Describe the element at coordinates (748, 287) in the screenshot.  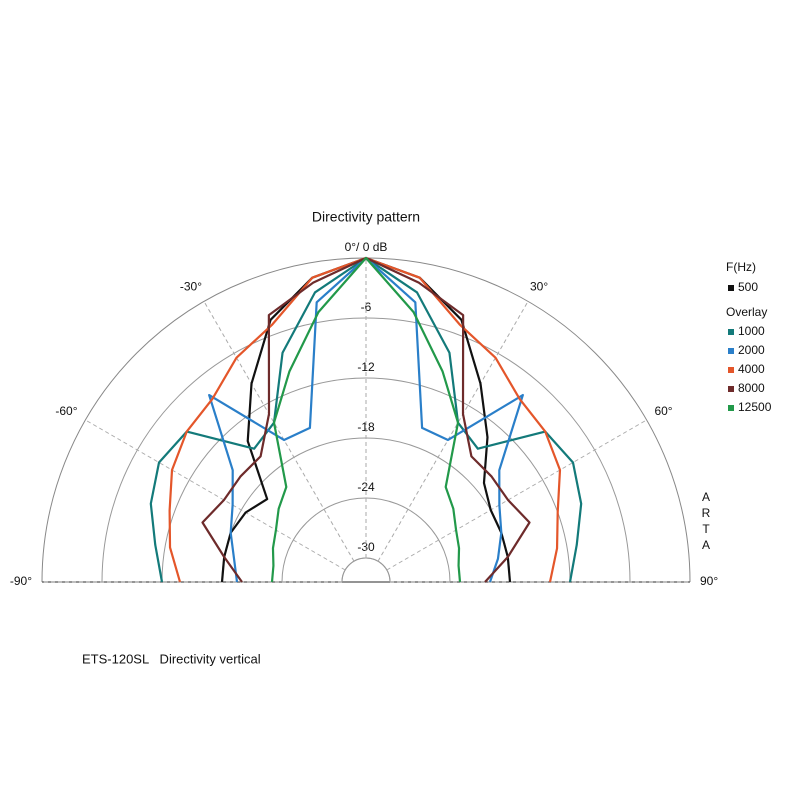
I see `legend-label: 500` at that location.